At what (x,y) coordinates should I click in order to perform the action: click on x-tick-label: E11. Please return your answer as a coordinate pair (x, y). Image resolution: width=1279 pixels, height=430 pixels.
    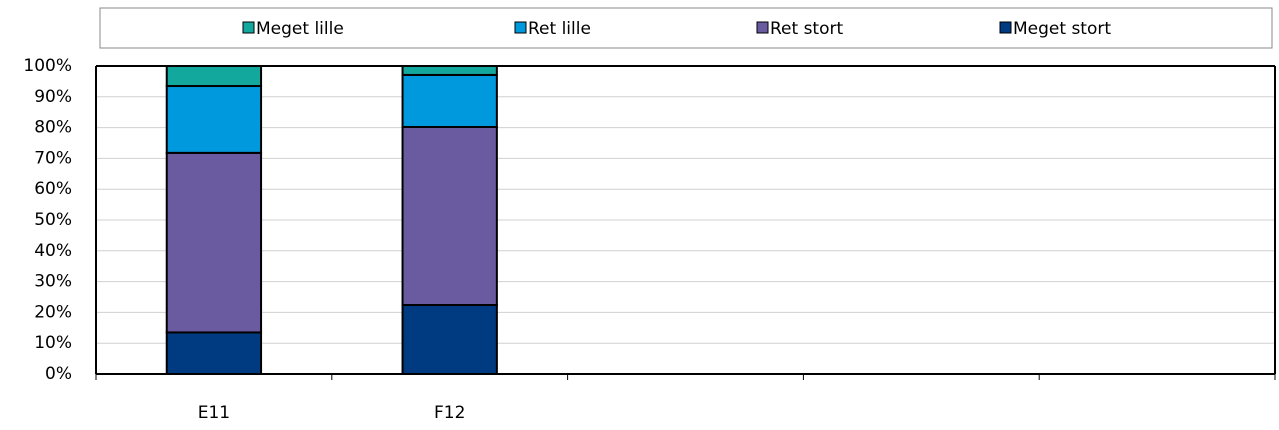
    Looking at the image, I should click on (214, 413).